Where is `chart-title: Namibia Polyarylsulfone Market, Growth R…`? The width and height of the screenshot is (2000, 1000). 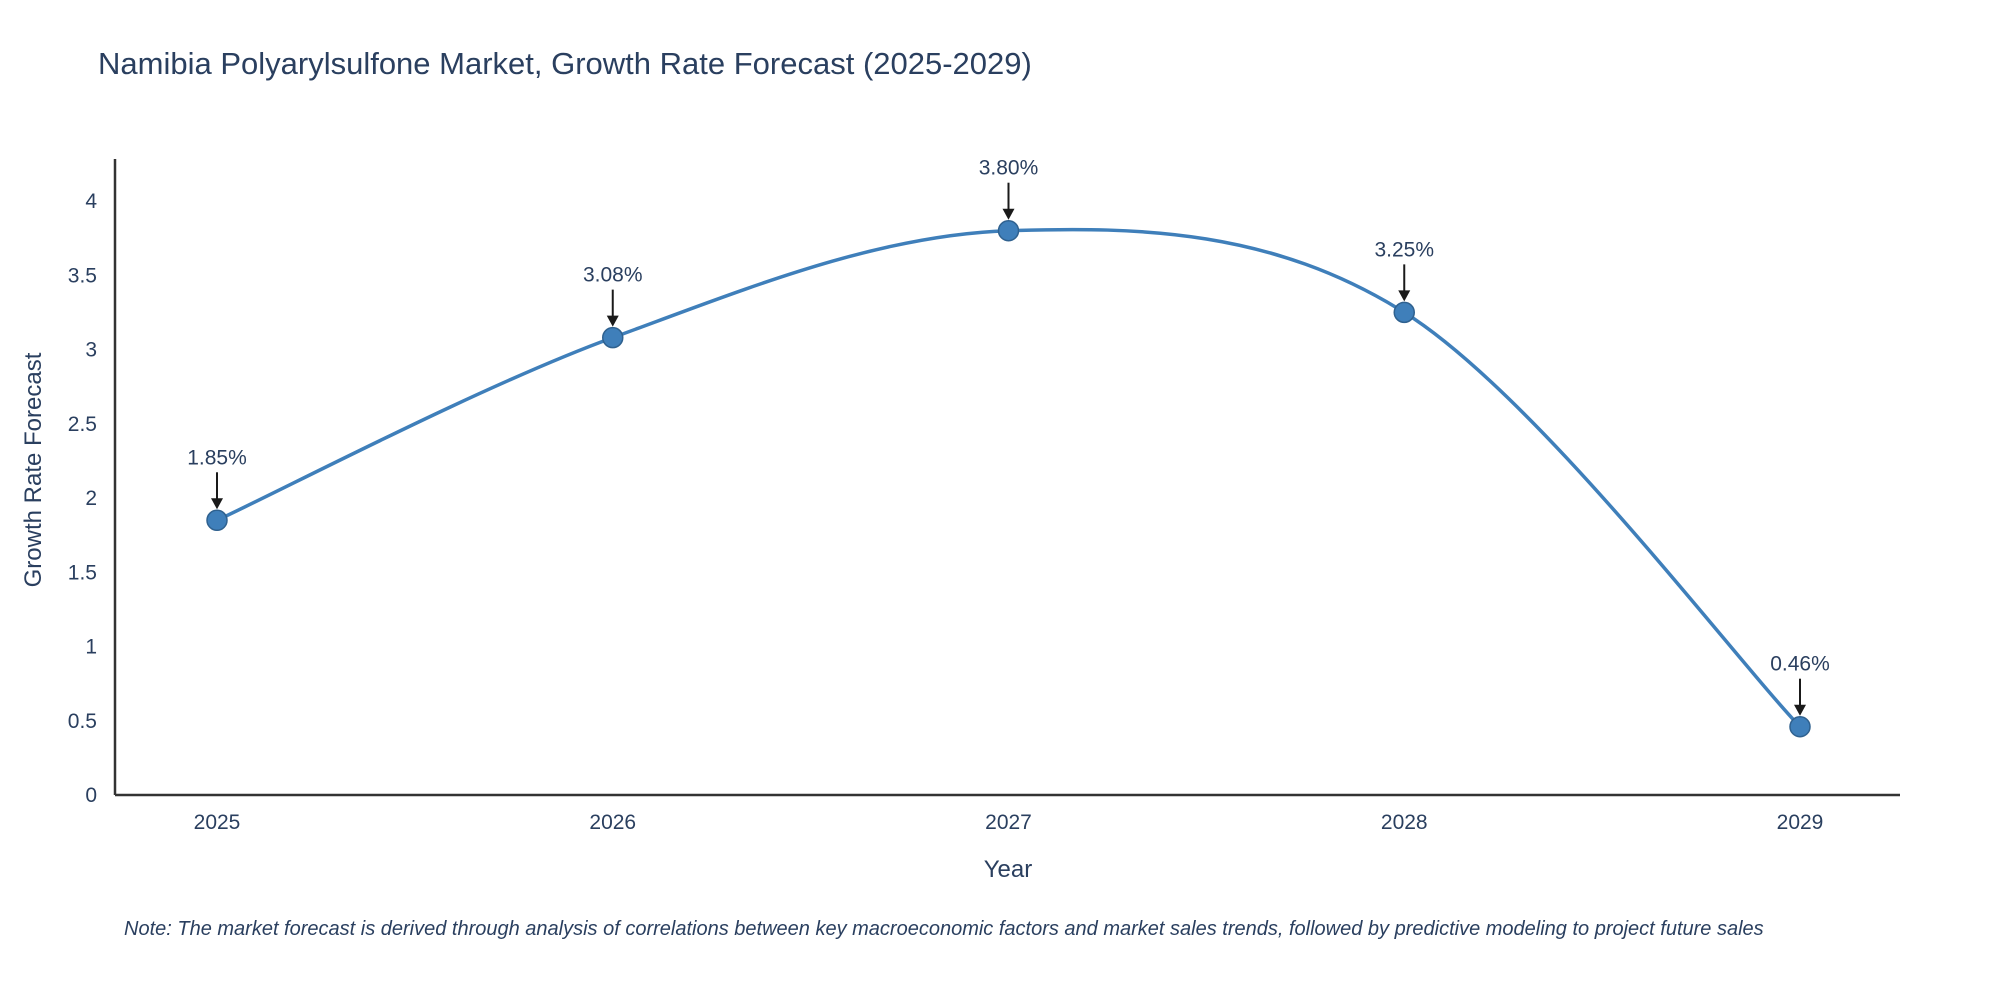
chart-title: Namibia Polyarylsulfone Market, Growth R… is located at coordinates (565, 63).